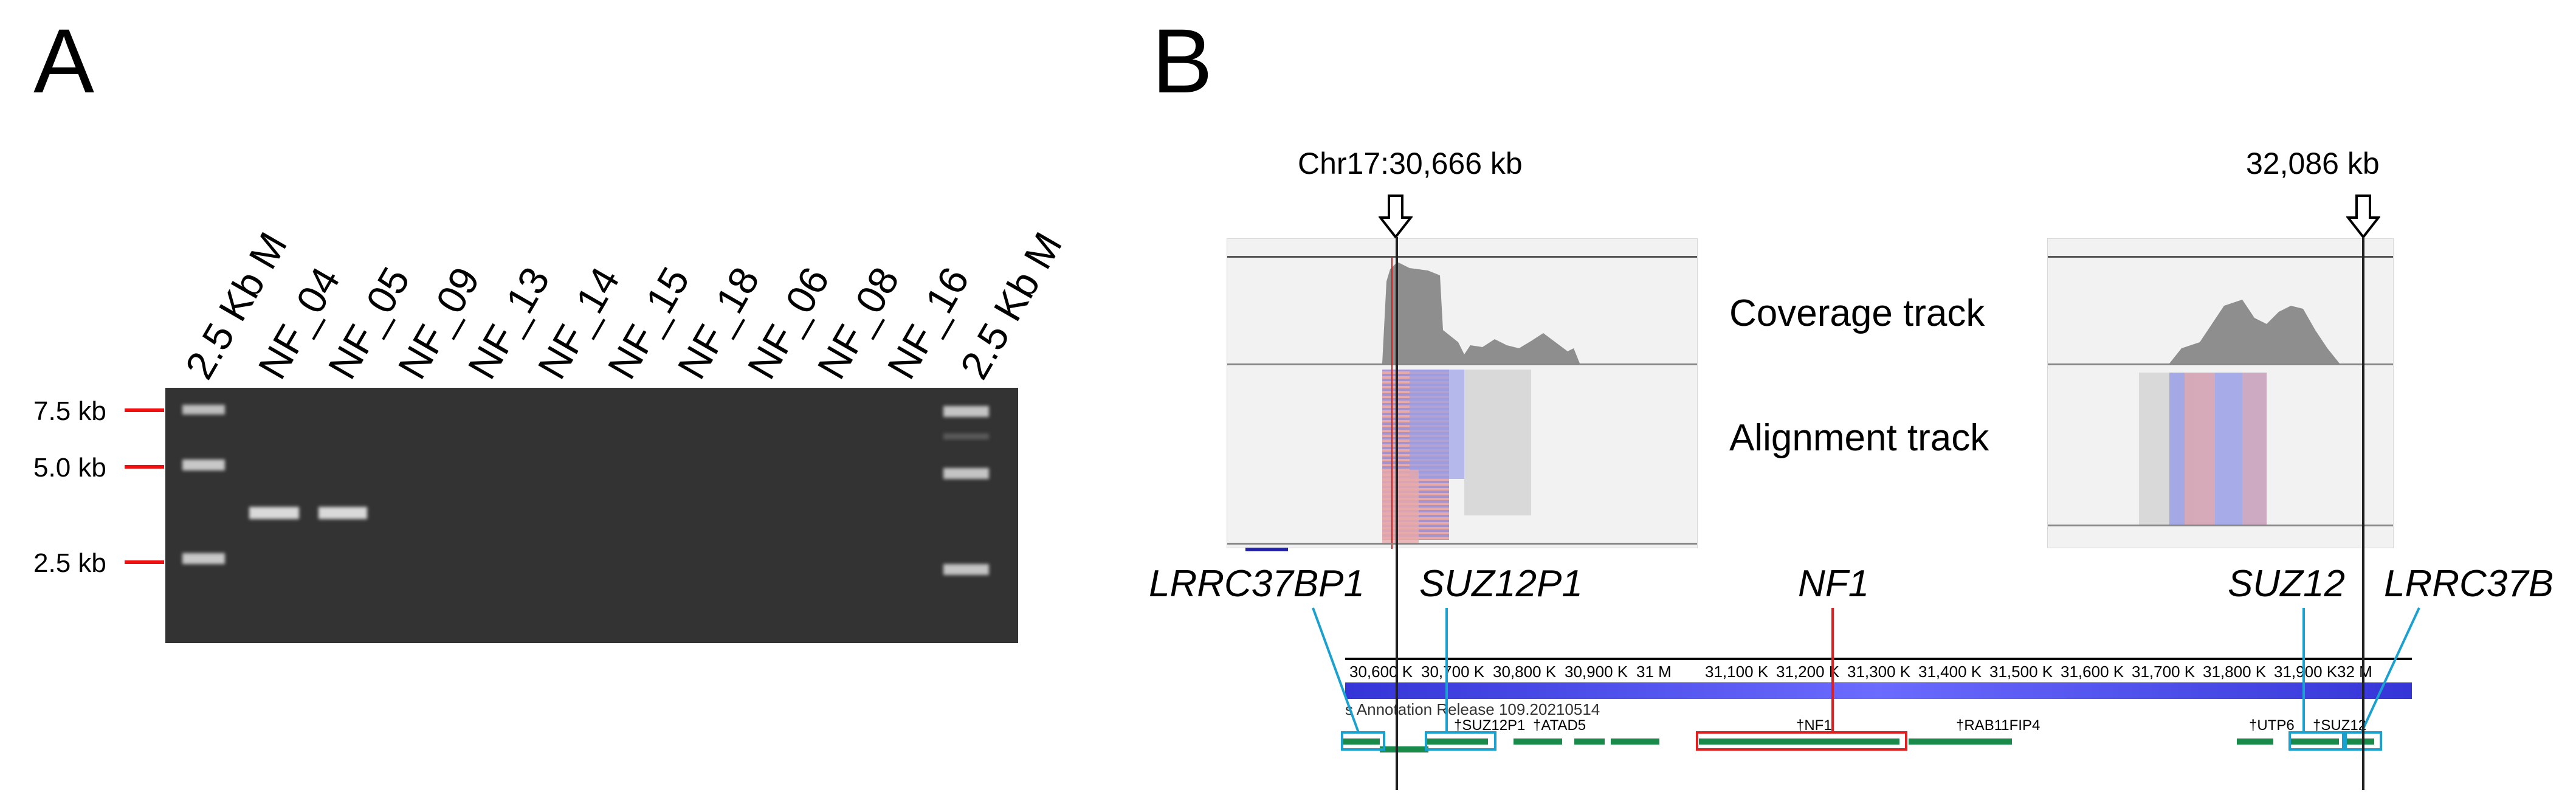 The height and width of the screenshot is (809, 2576). I want to click on scale-tick: 30,700 K, so click(1453, 672).